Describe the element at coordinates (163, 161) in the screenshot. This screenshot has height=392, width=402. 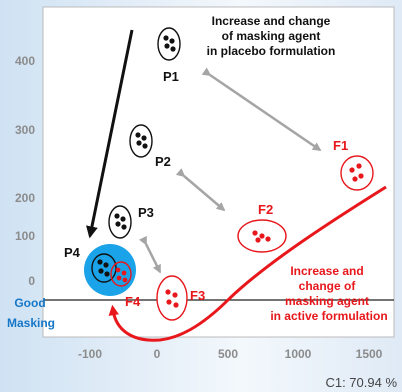
I see `point-label-p2: P2` at that location.